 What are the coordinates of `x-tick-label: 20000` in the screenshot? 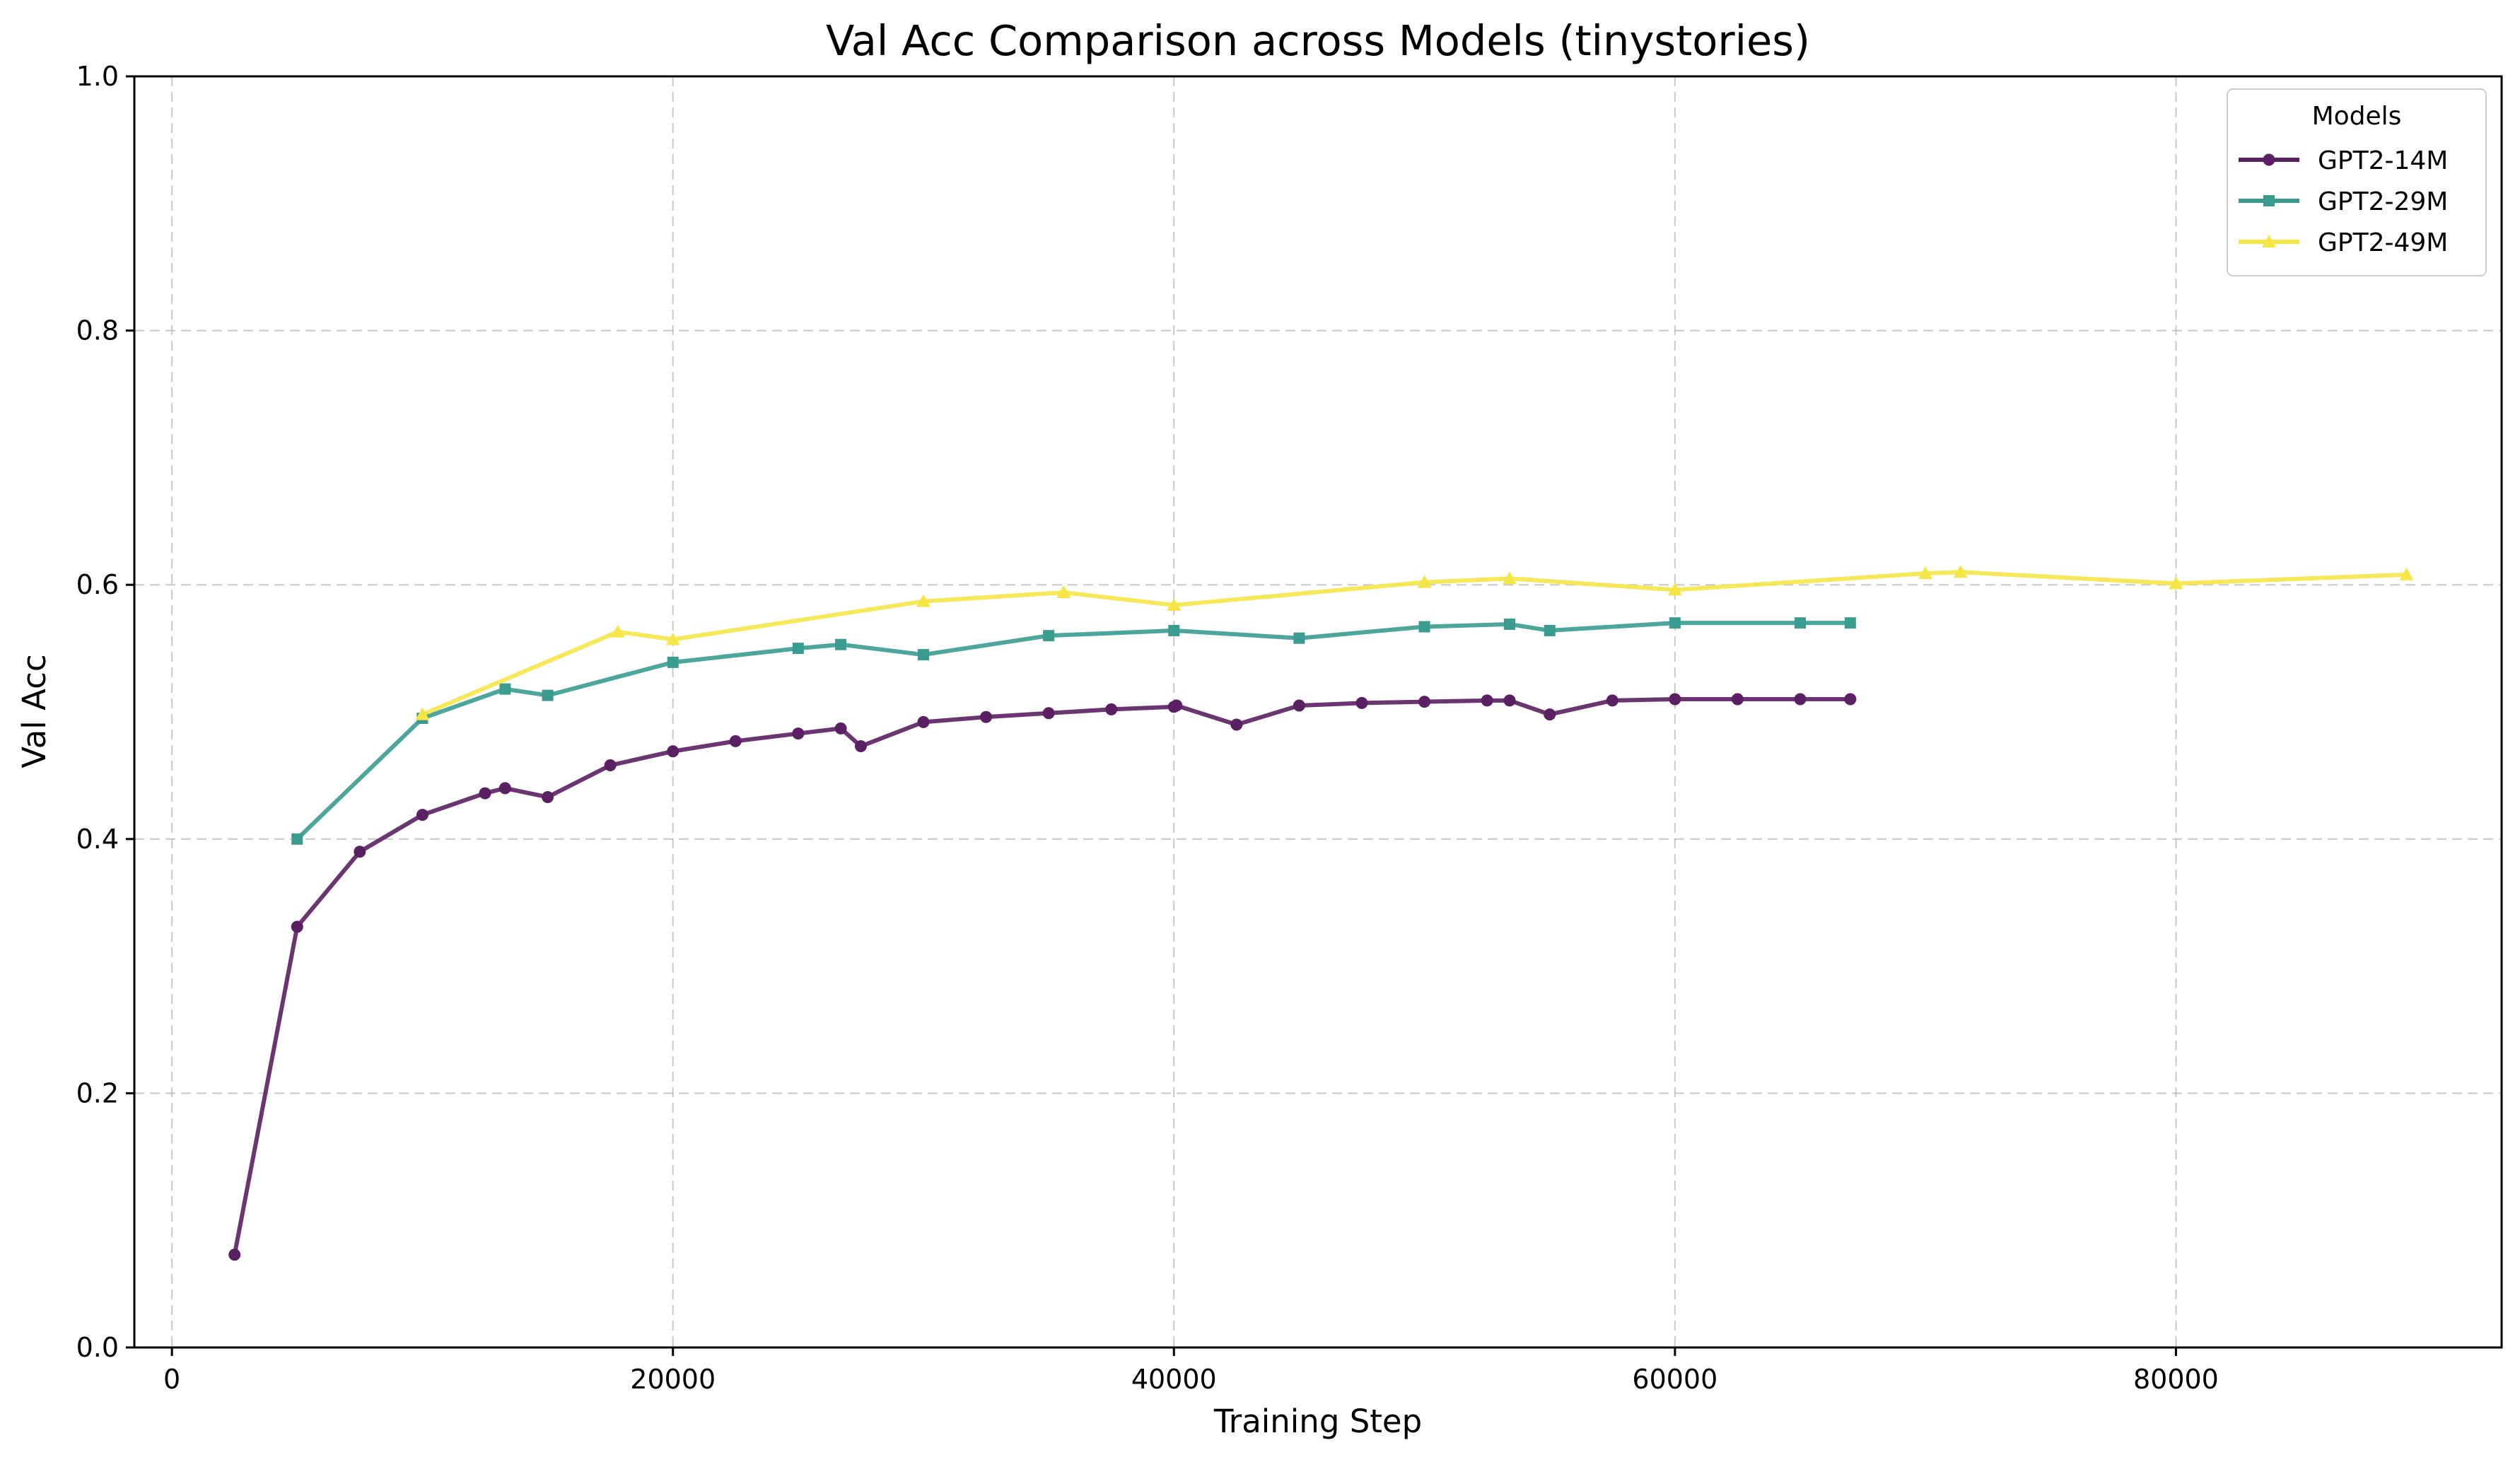 It's located at (673, 1379).